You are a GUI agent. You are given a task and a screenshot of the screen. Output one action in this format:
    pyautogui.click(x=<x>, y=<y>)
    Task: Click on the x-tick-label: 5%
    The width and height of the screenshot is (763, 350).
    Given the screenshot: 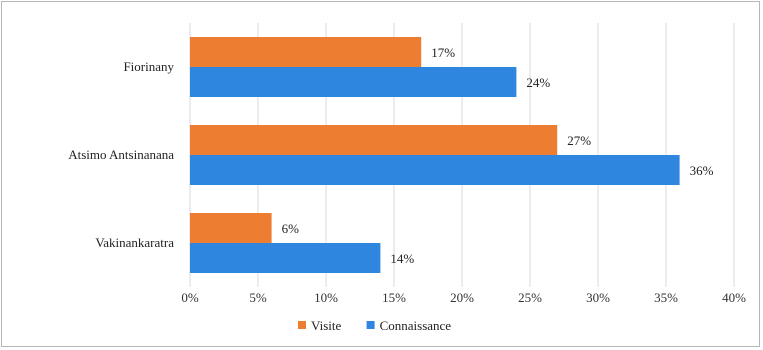 What is the action you would take?
    pyautogui.click(x=258, y=297)
    